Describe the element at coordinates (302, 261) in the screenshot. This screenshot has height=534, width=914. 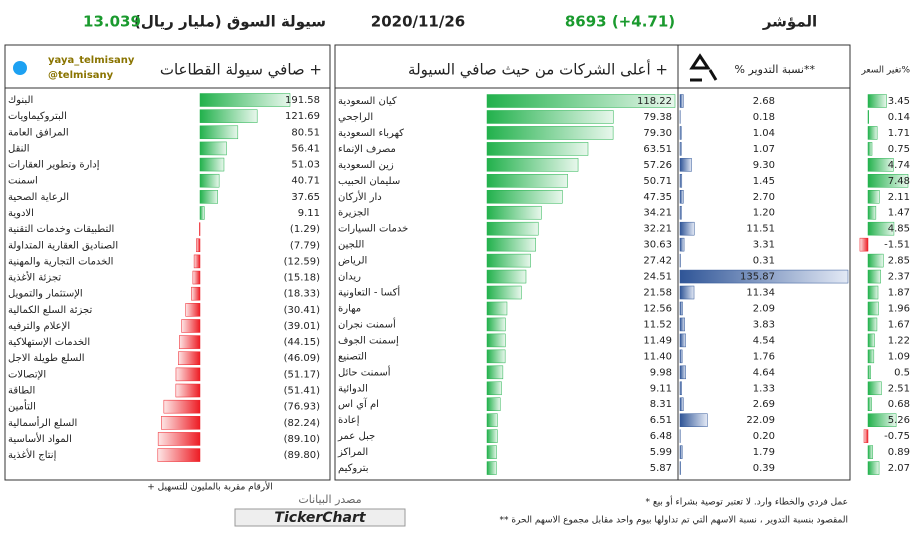
I see `sector-value: (12.59)` at that location.